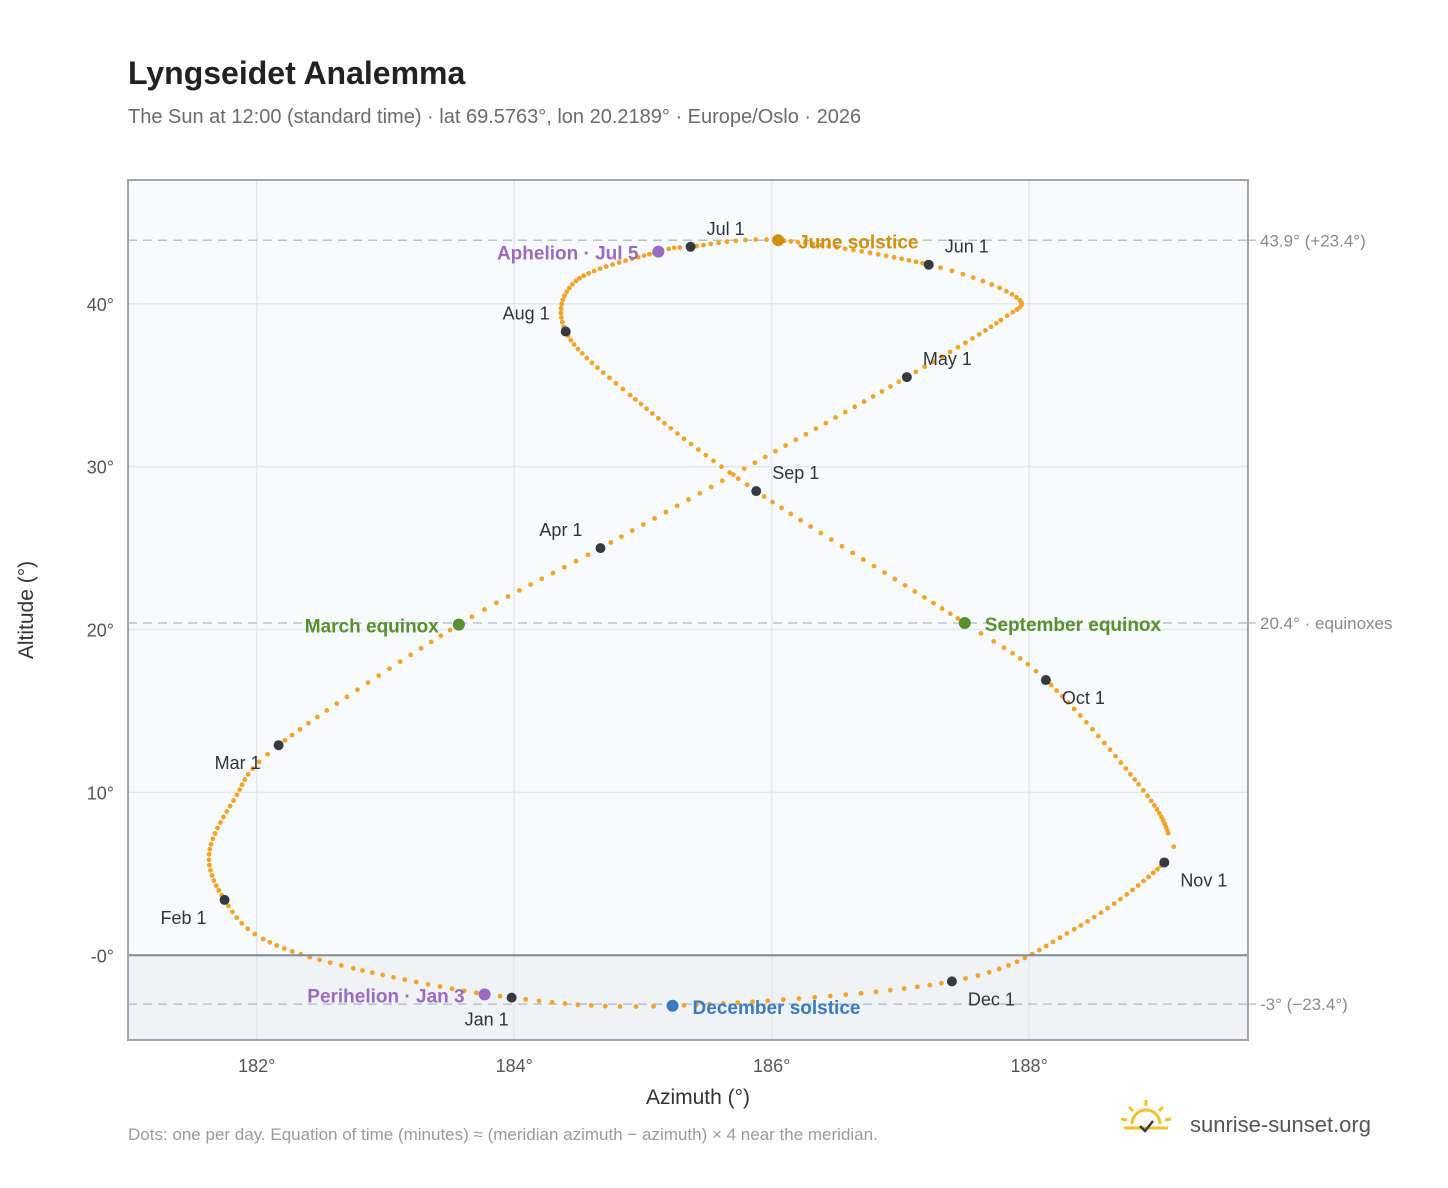  I want to click on event-label: December solstice, so click(777, 1008).